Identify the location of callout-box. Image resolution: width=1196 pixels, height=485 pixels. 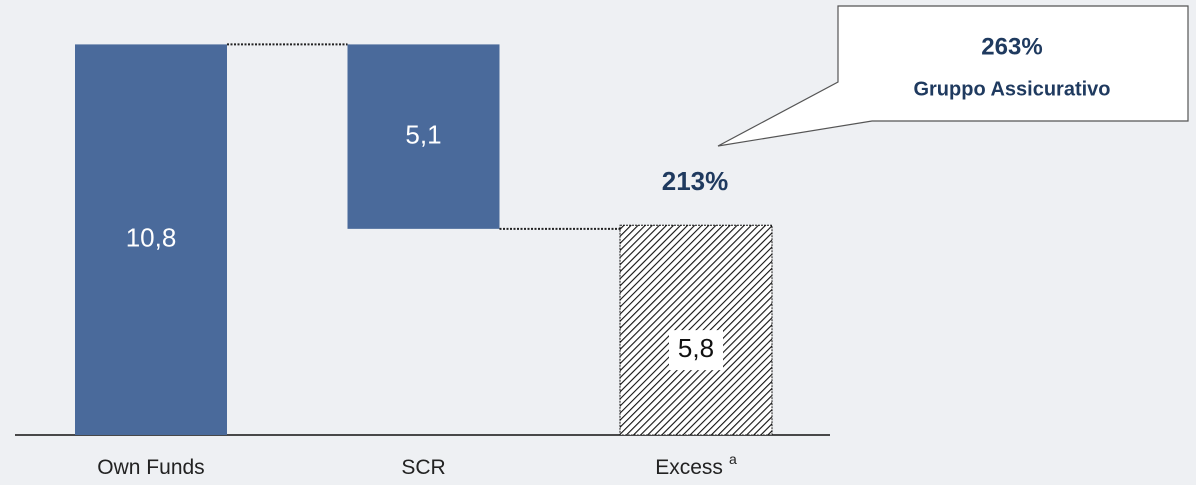
(953, 76).